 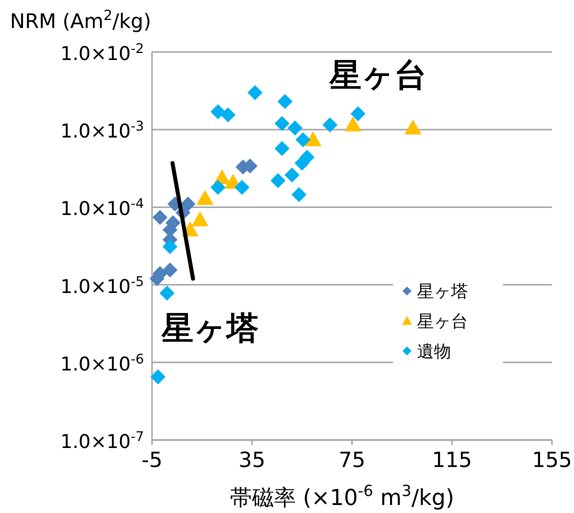 What do you see at coordinates (102, 286) in the screenshot?
I see `y-tick-label: 1.0×10$^{-5}$` at bounding box center [102, 286].